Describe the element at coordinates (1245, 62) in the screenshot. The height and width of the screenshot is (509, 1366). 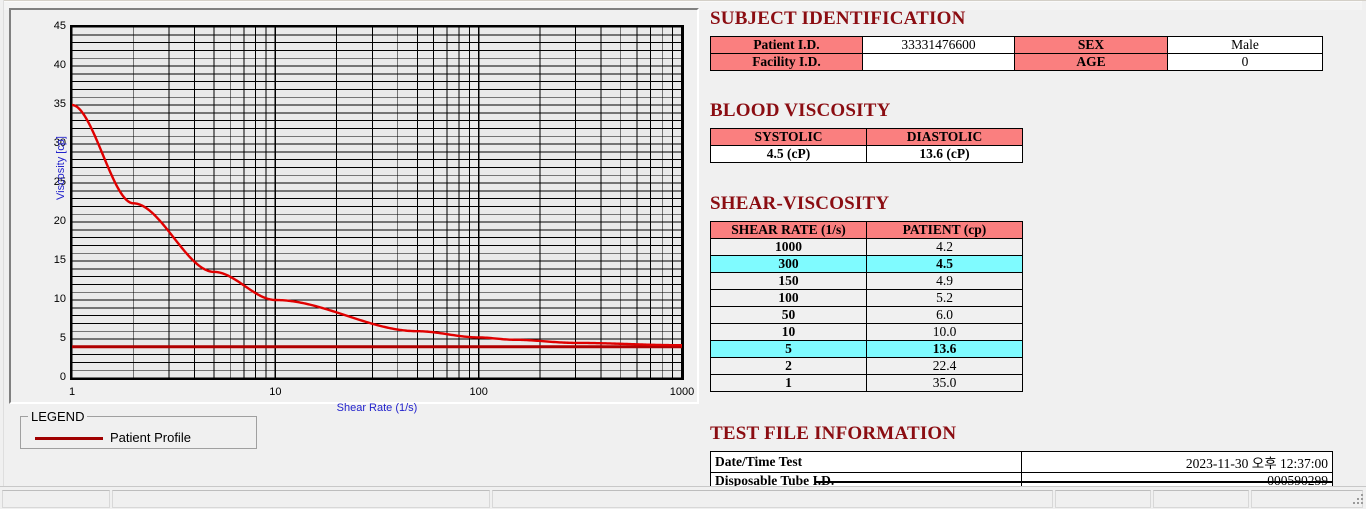
I see `subject-value2-cell: 0` at that location.